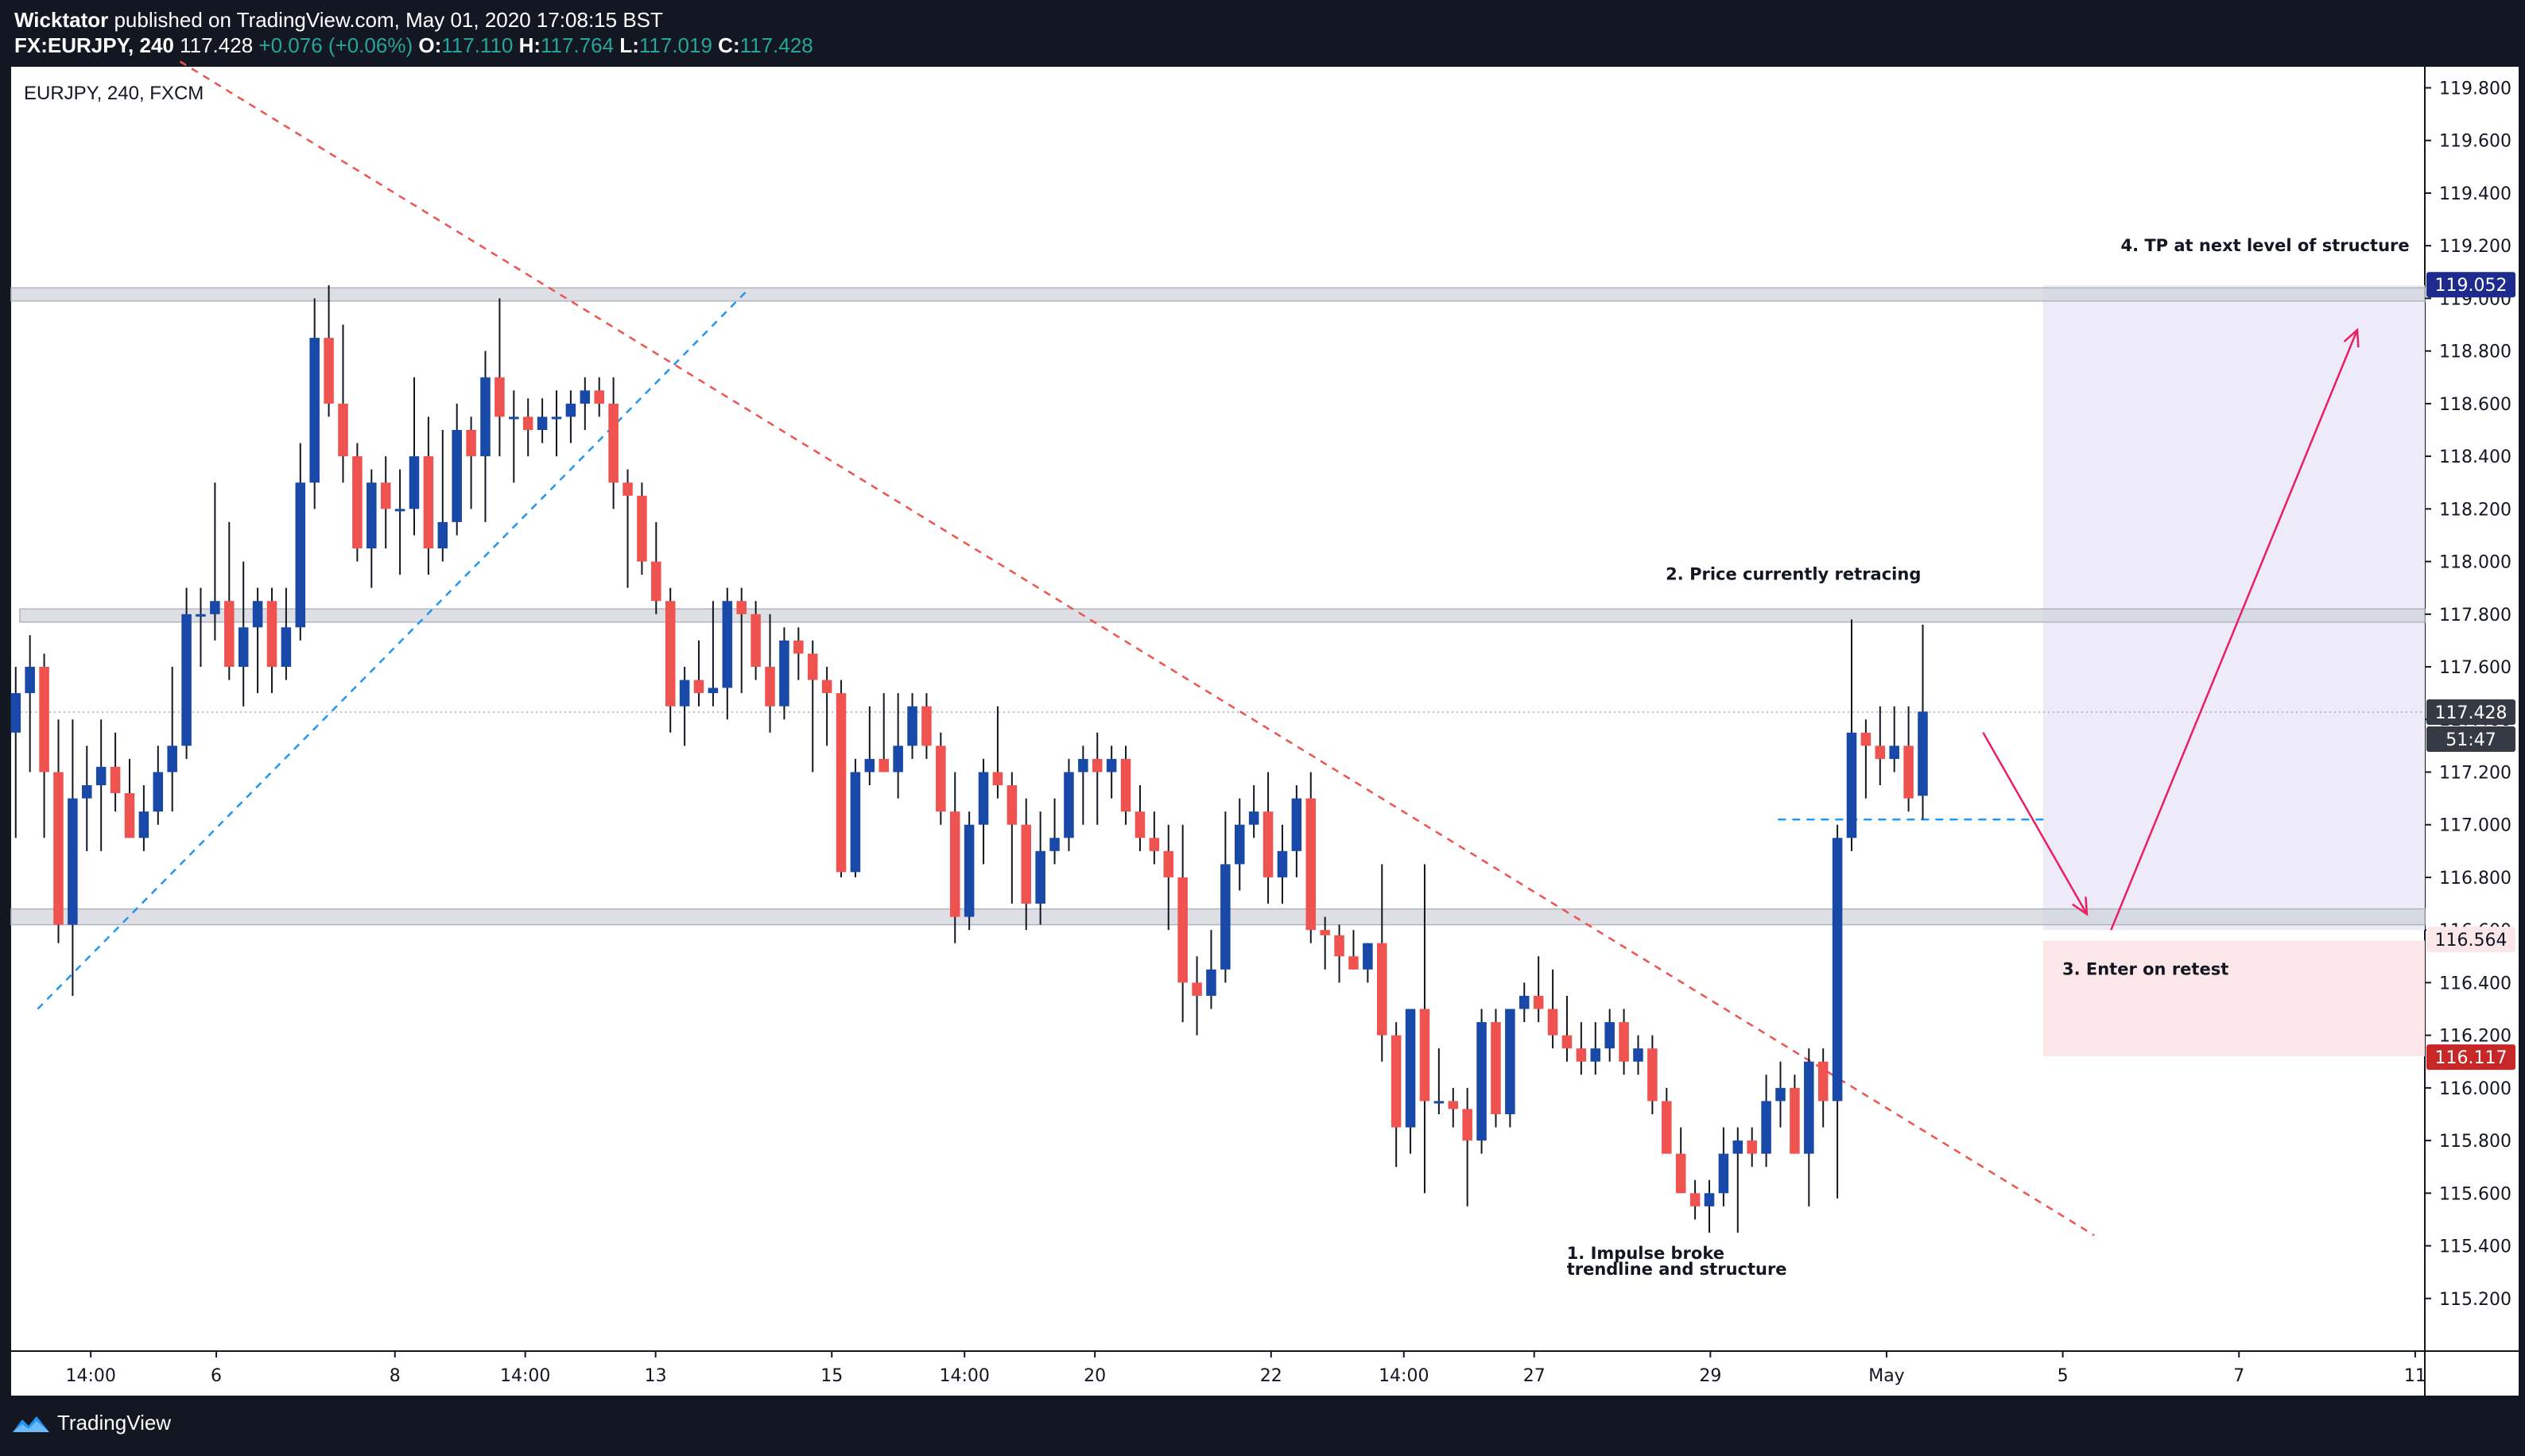 This screenshot has width=2525, height=1456. I want to click on y-tick-label: 118.800, so click(2475, 352).